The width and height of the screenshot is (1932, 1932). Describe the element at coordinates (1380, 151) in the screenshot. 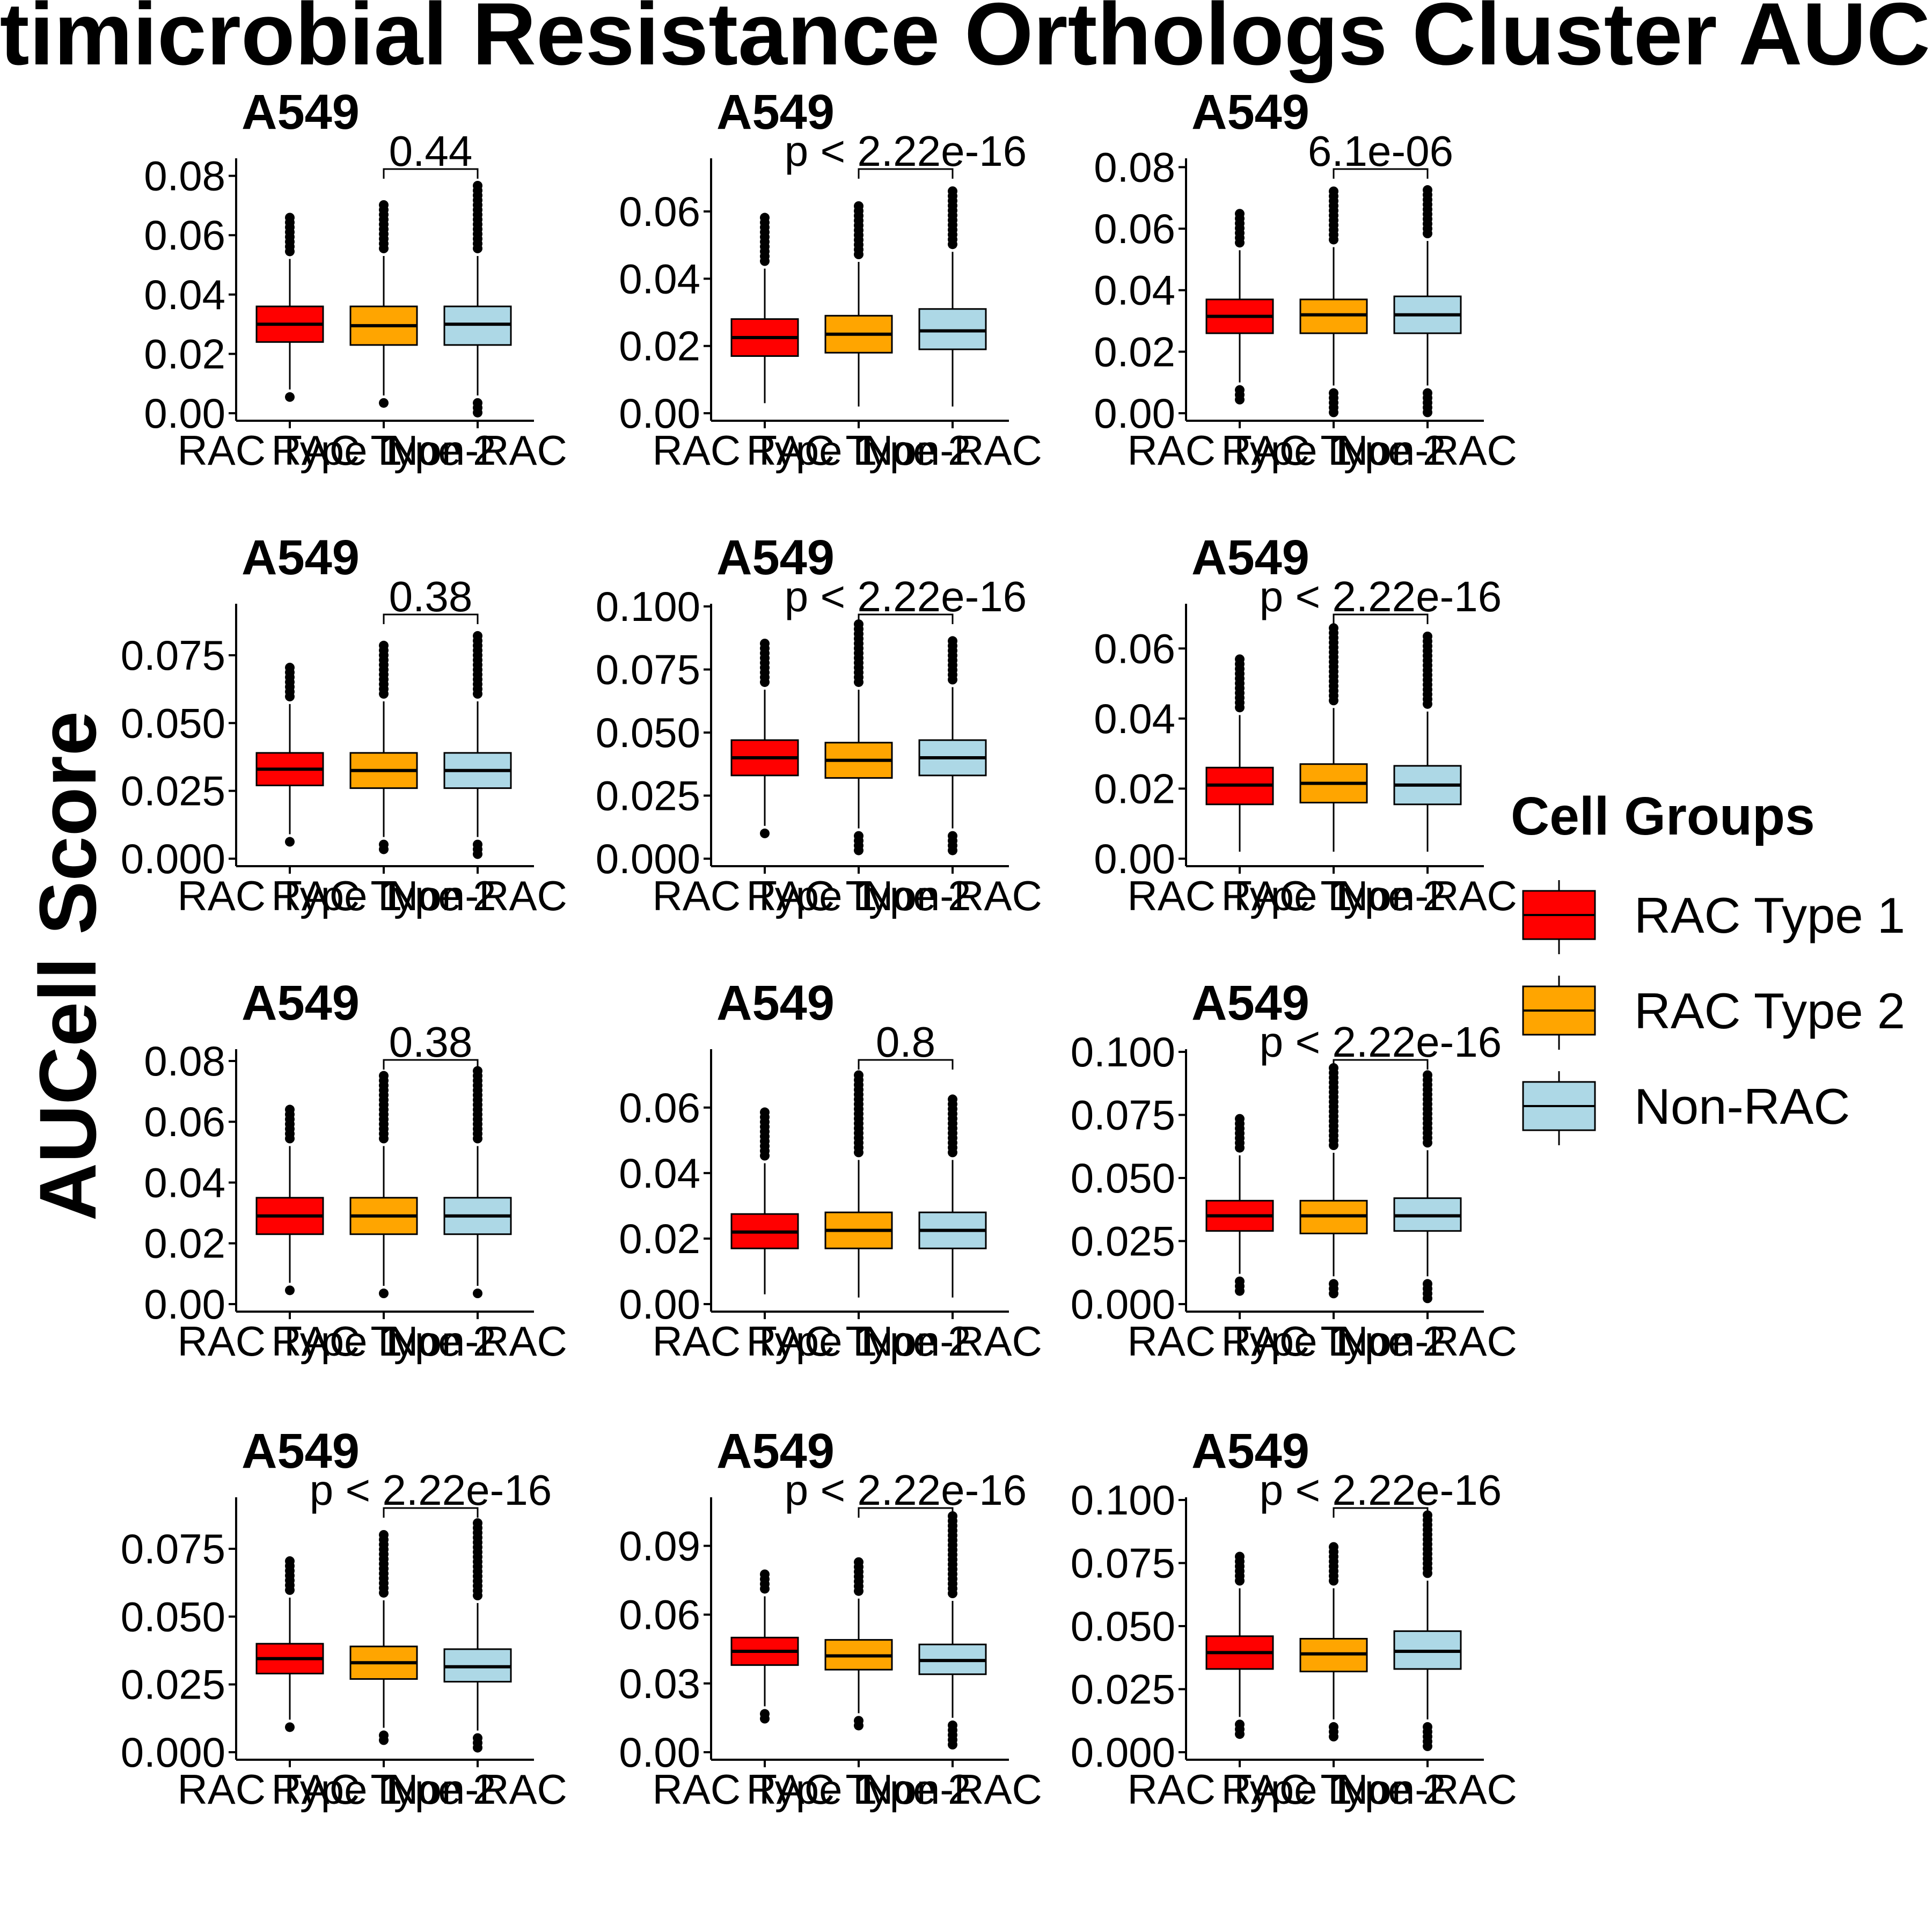

I see `p-value-label: 6.1e-06` at that location.